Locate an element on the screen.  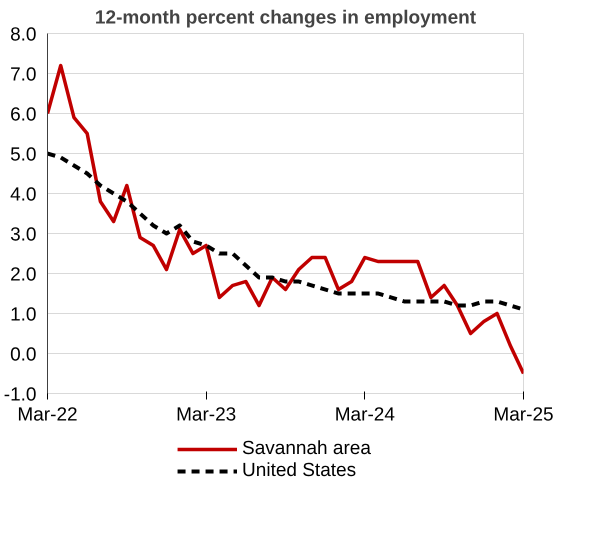
y-tick-label: 2.0 is located at coordinates (23, 275).